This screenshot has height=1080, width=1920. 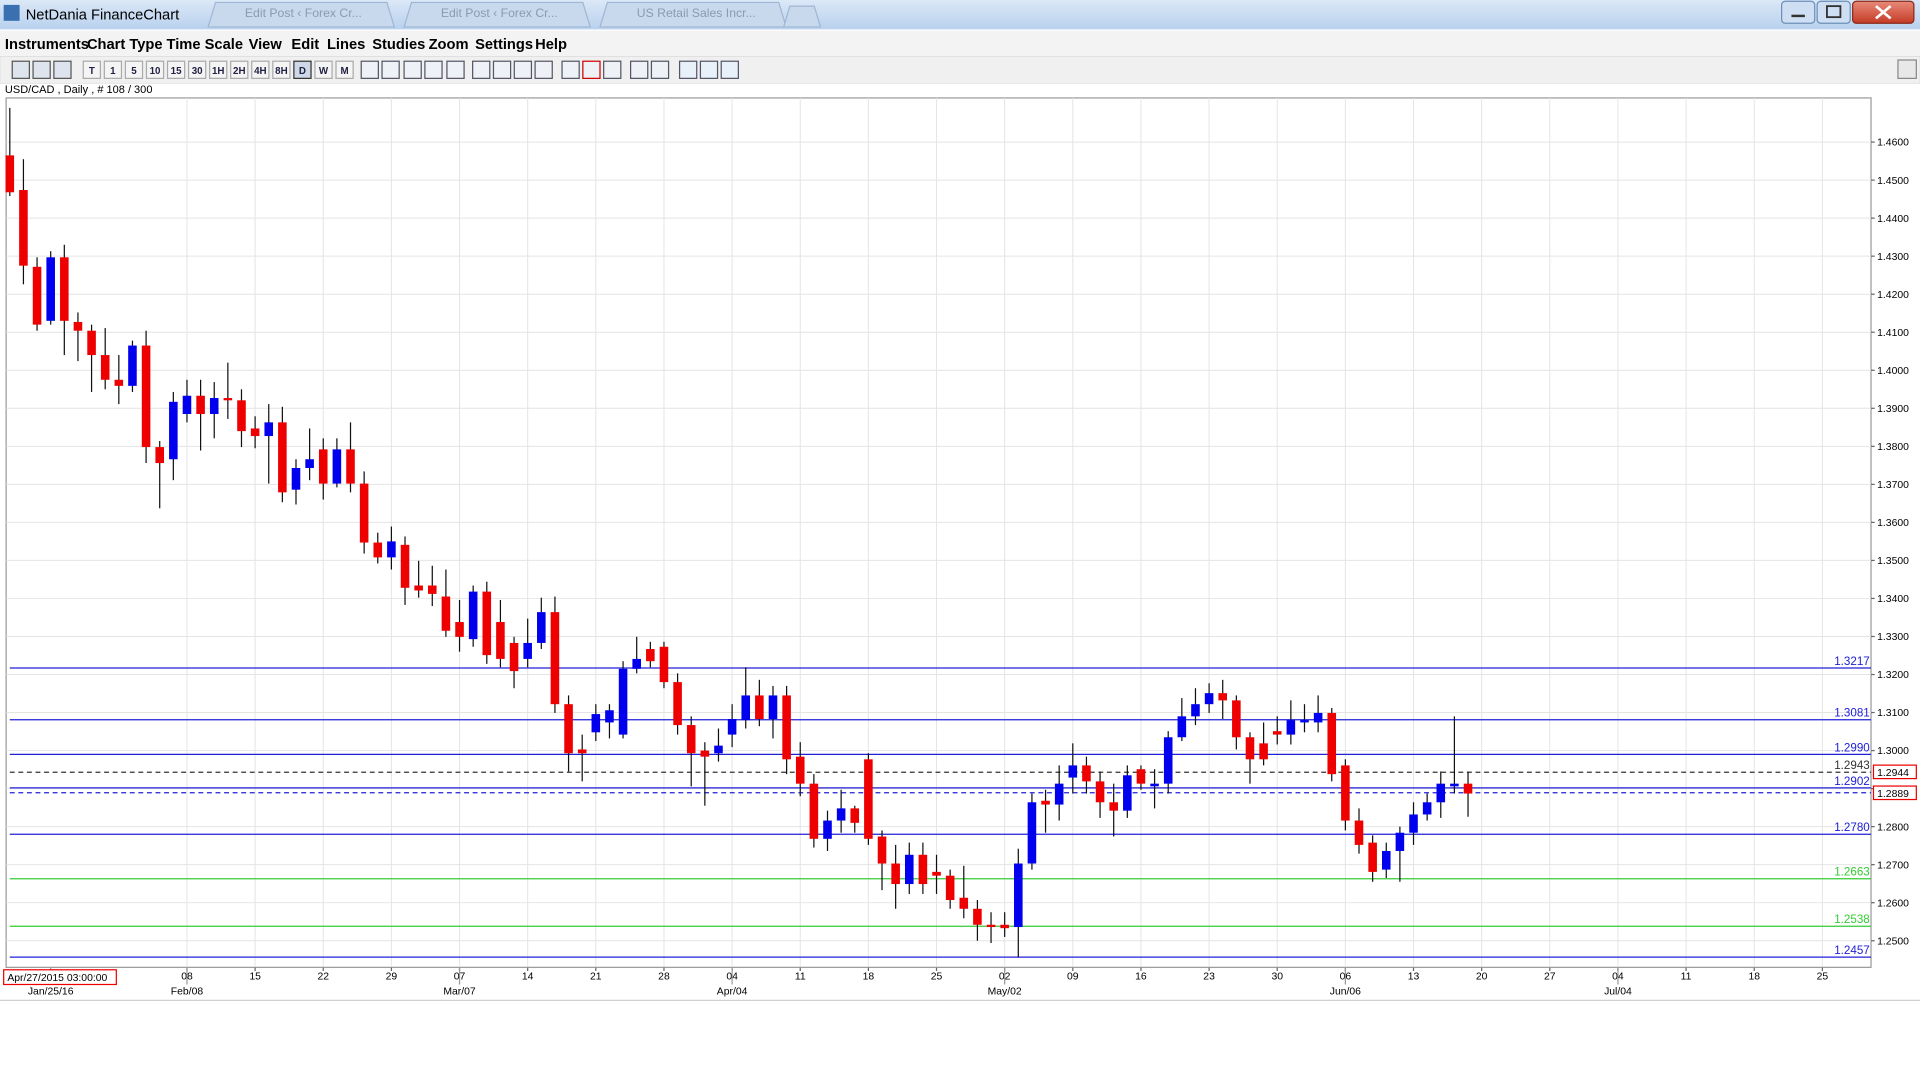 What do you see at coordinates (346, 45) in the screenshot?
I see `menu-item: Lines` at bounding box center [346, 45].